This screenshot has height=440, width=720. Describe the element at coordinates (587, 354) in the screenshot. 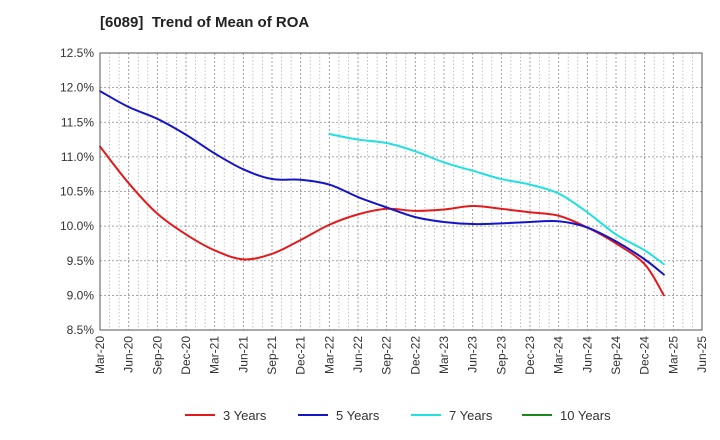

I see `x-tick-label: Jun-24` at that location.